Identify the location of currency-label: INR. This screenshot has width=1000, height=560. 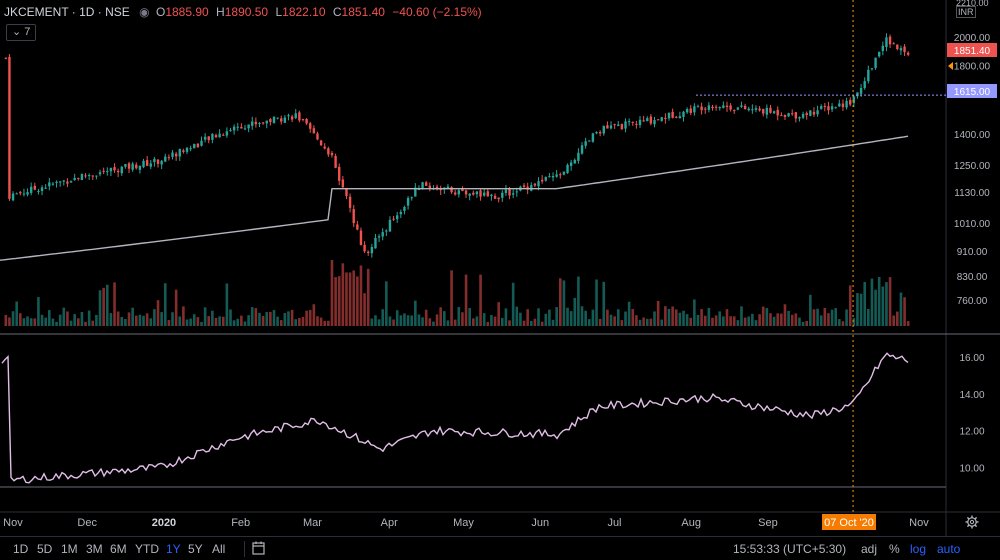
(966, 12).